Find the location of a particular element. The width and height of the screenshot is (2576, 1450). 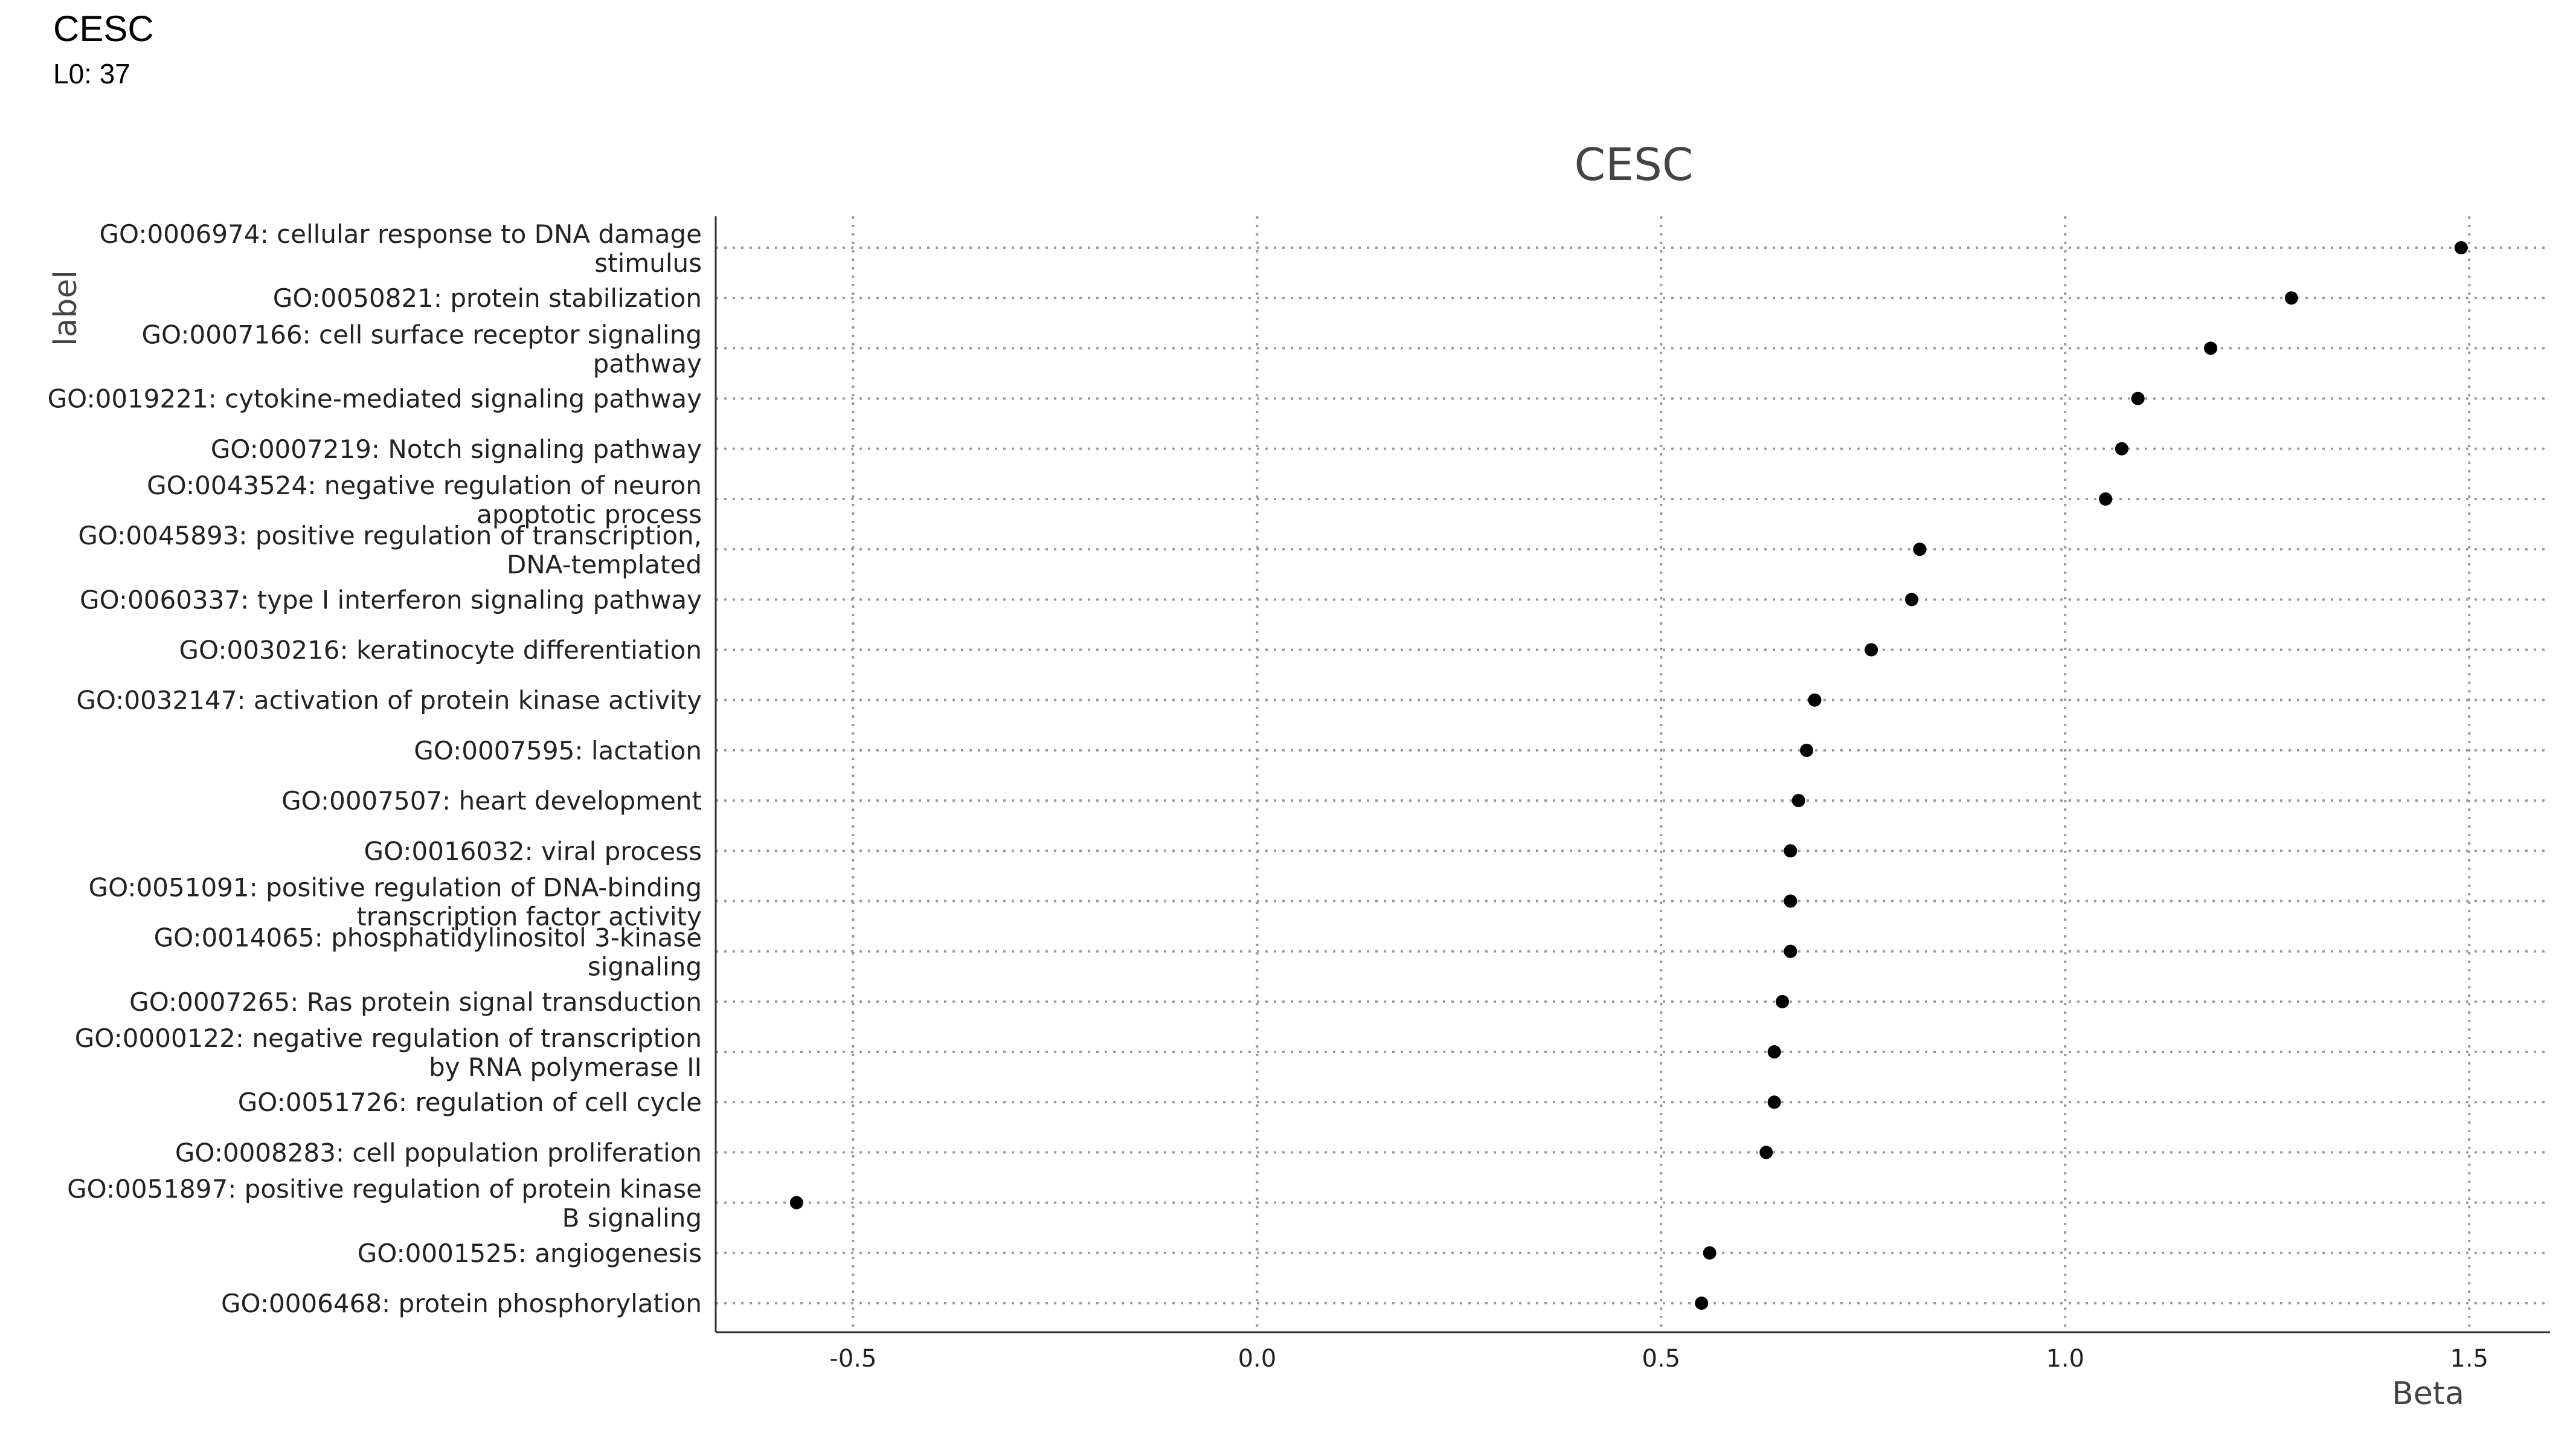

y-tick-label-line: DNA-templated is located at coordinates (604, 564).